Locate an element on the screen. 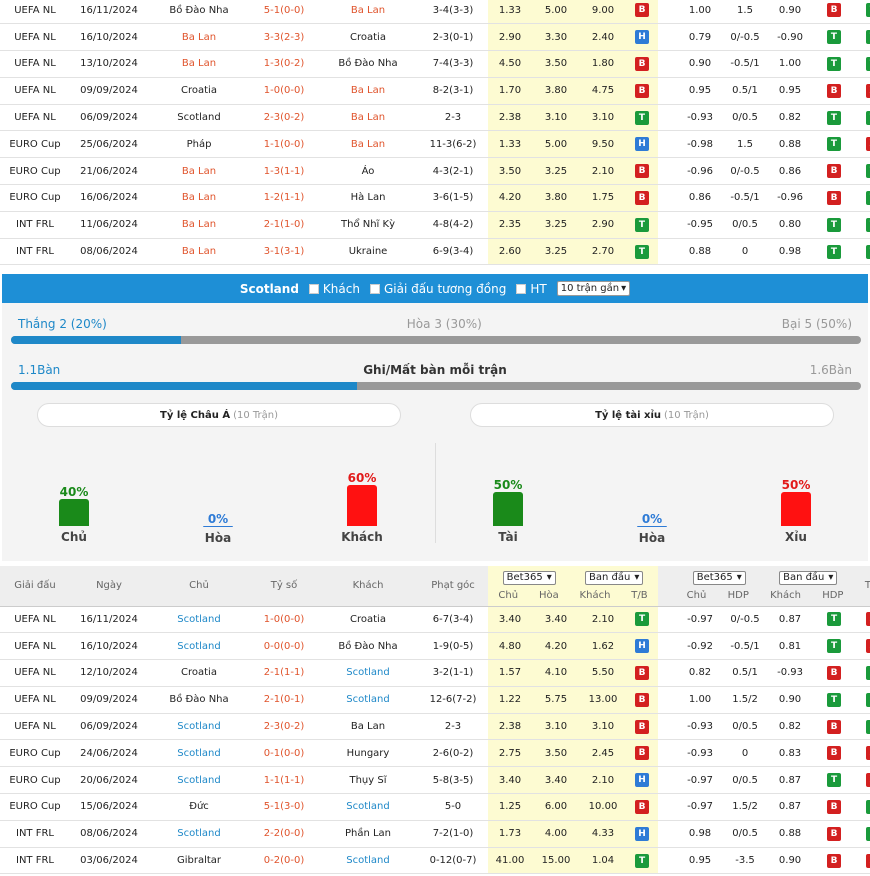 The width and height of the screenshot is (870, 876). filter-ht-checkbox: HT is located at coordinates (531, 289).